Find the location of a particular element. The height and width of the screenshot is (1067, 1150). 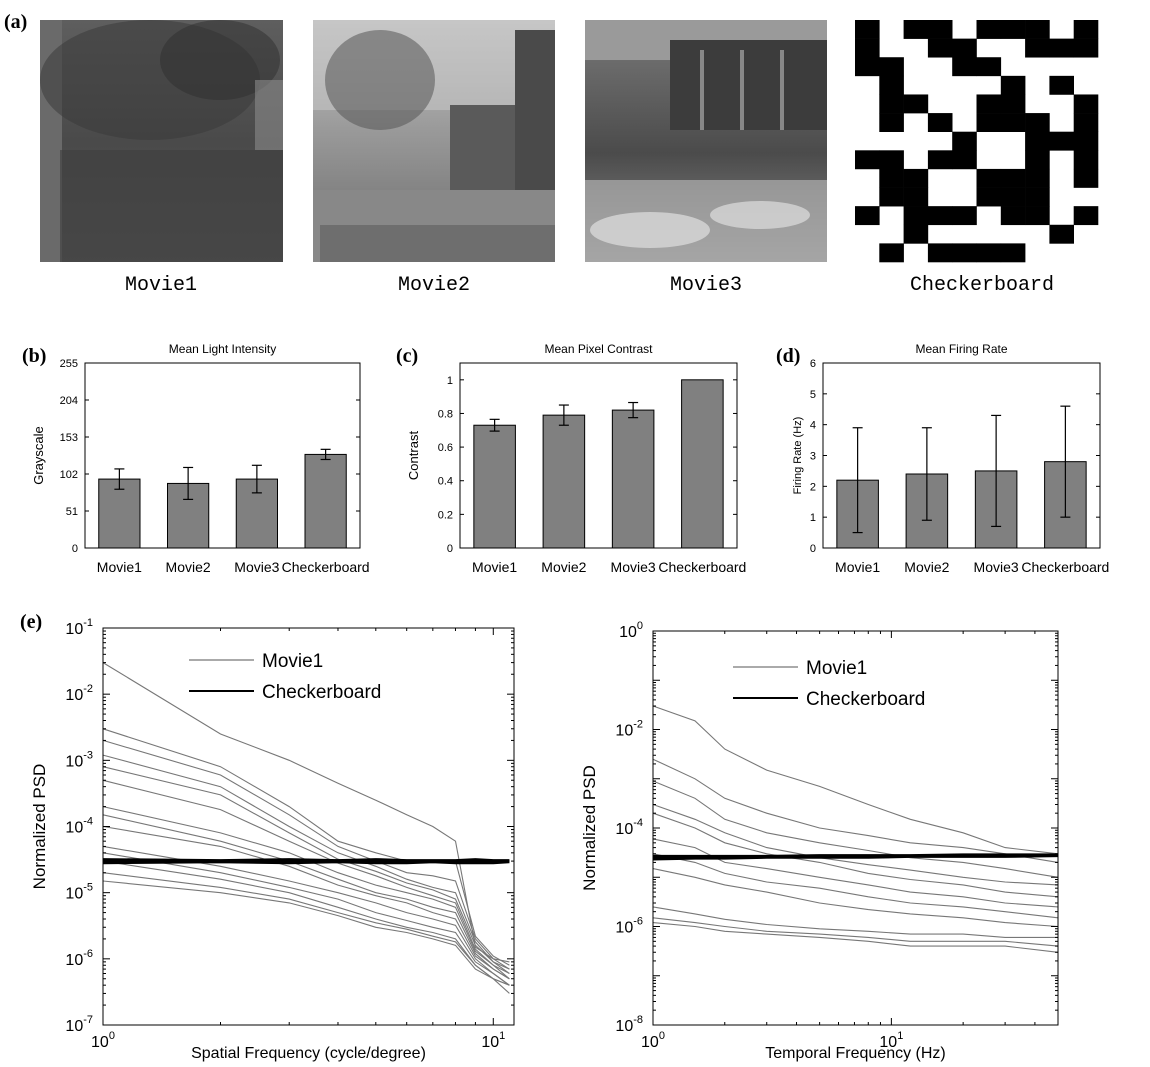

x-tick-label: Movie3 is located at coordinates (633, 567).